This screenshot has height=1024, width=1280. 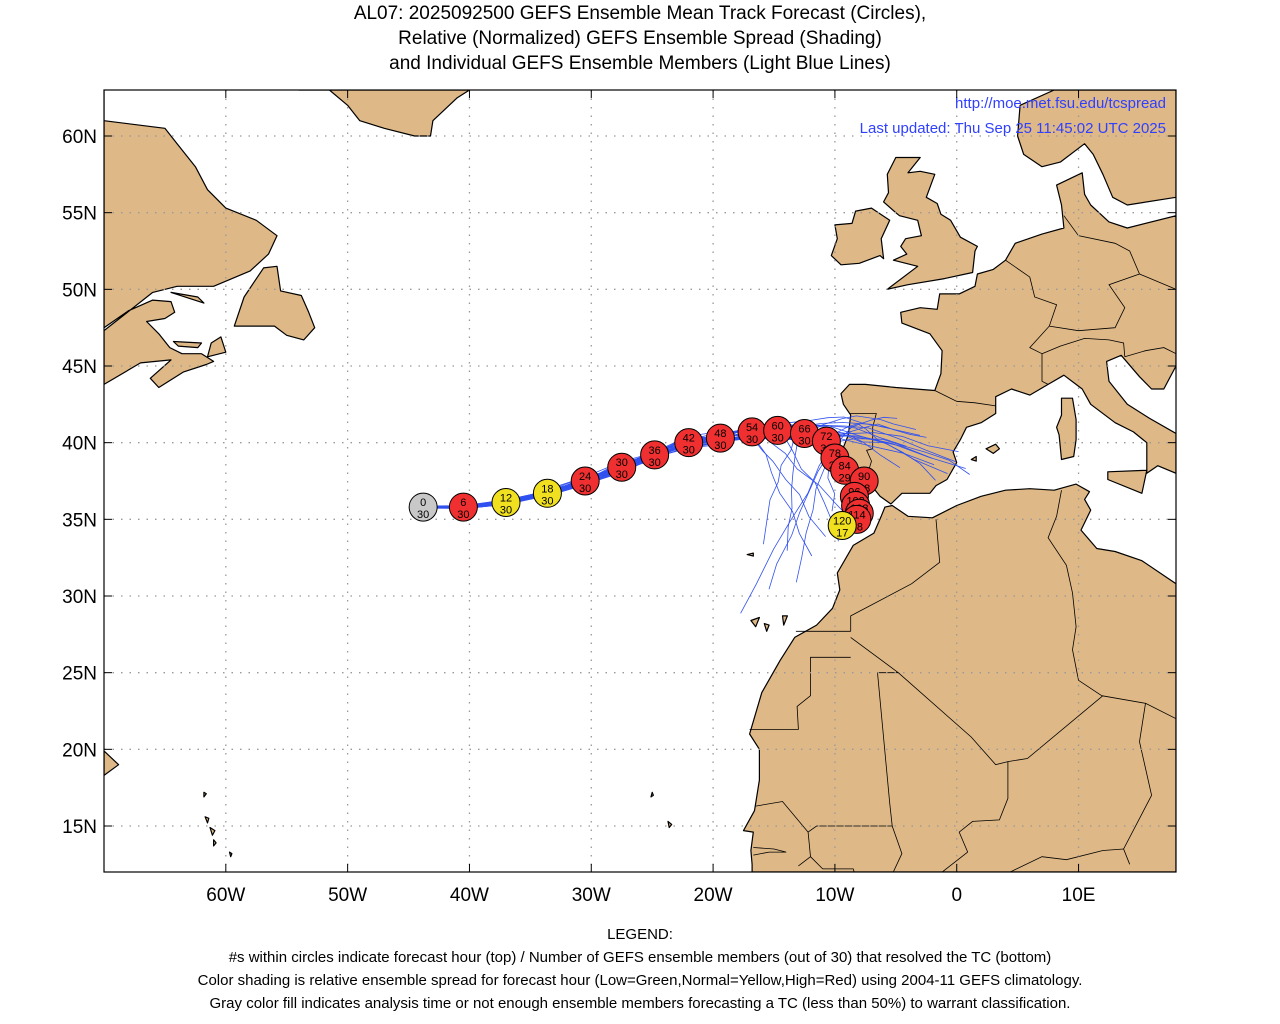 What do you see at coordinates (230, 854) in the screenshot?
I see `barbados-land` at bounding box center [230, 854].